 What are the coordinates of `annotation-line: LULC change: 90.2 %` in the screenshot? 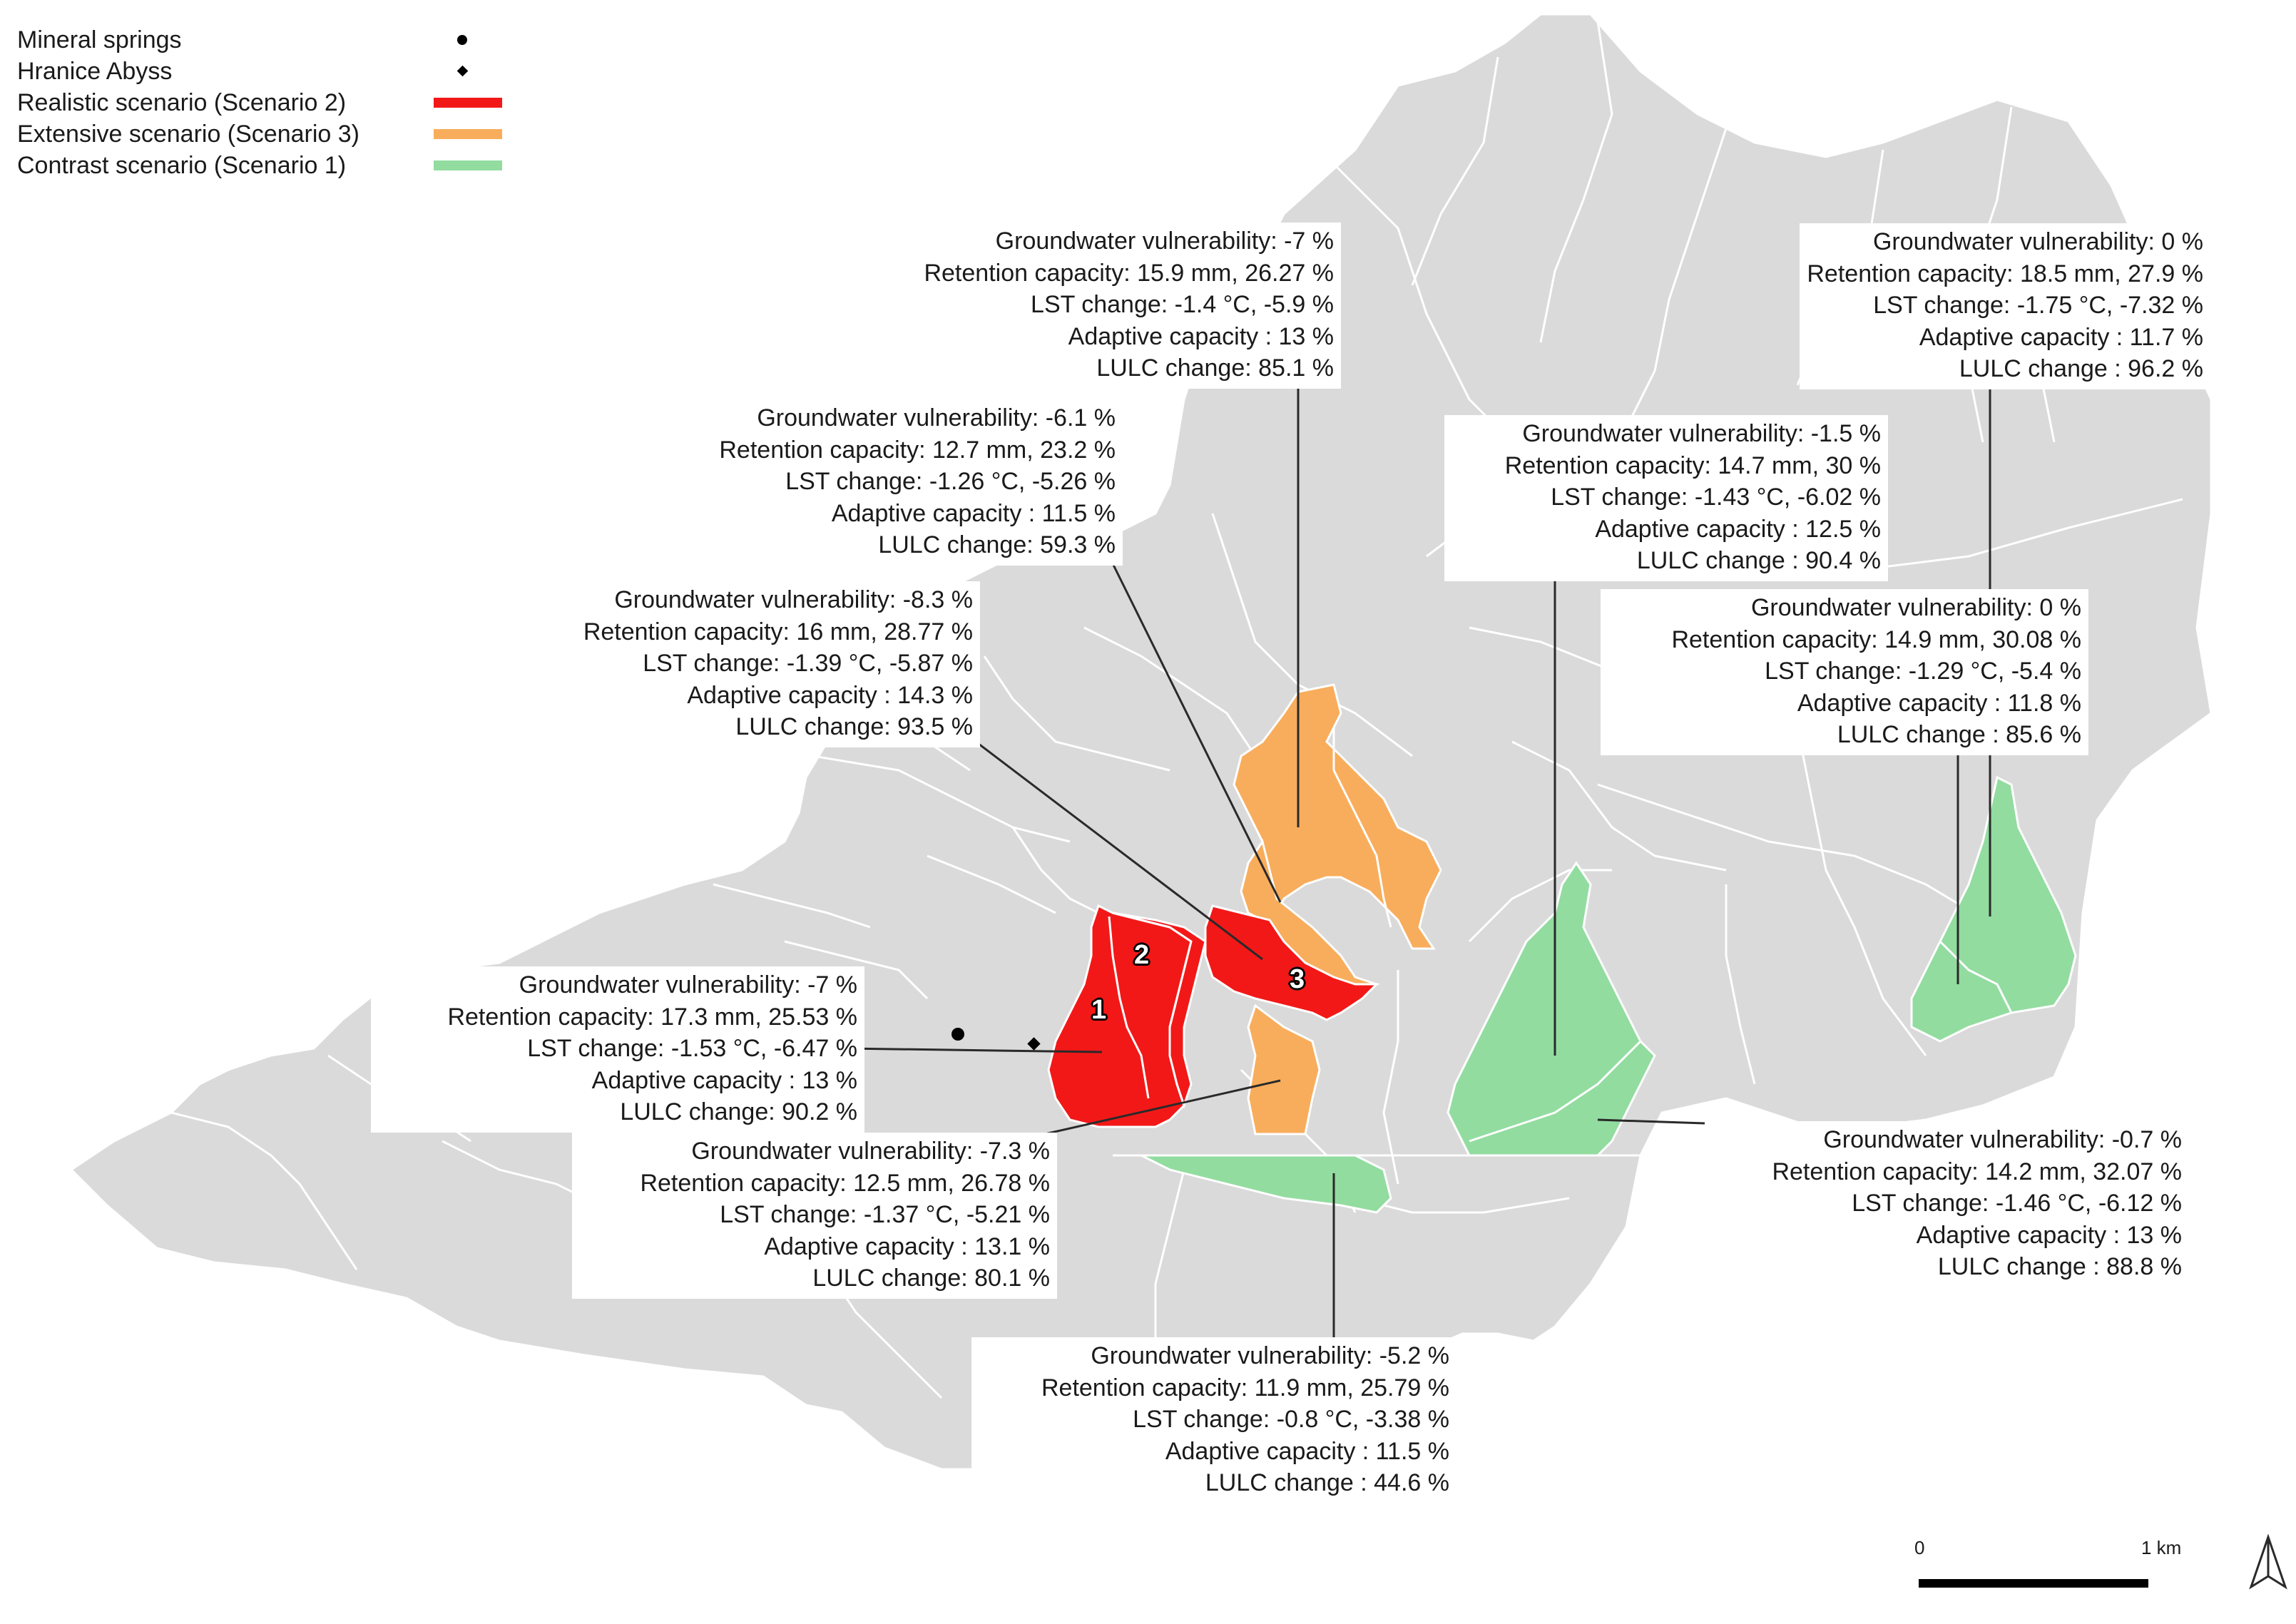 It's located at (738, 1111).